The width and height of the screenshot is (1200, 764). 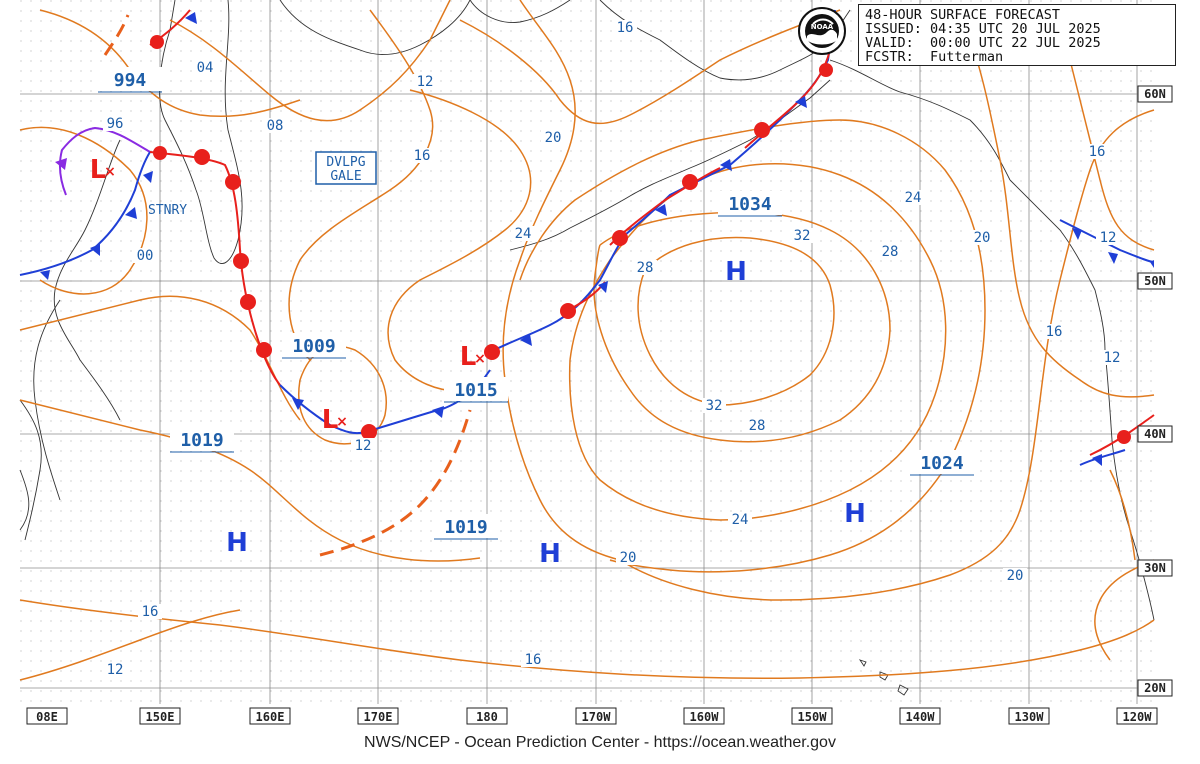 I want to click on gale-warning: DVLPG GALE, so click(x=346, y=168).